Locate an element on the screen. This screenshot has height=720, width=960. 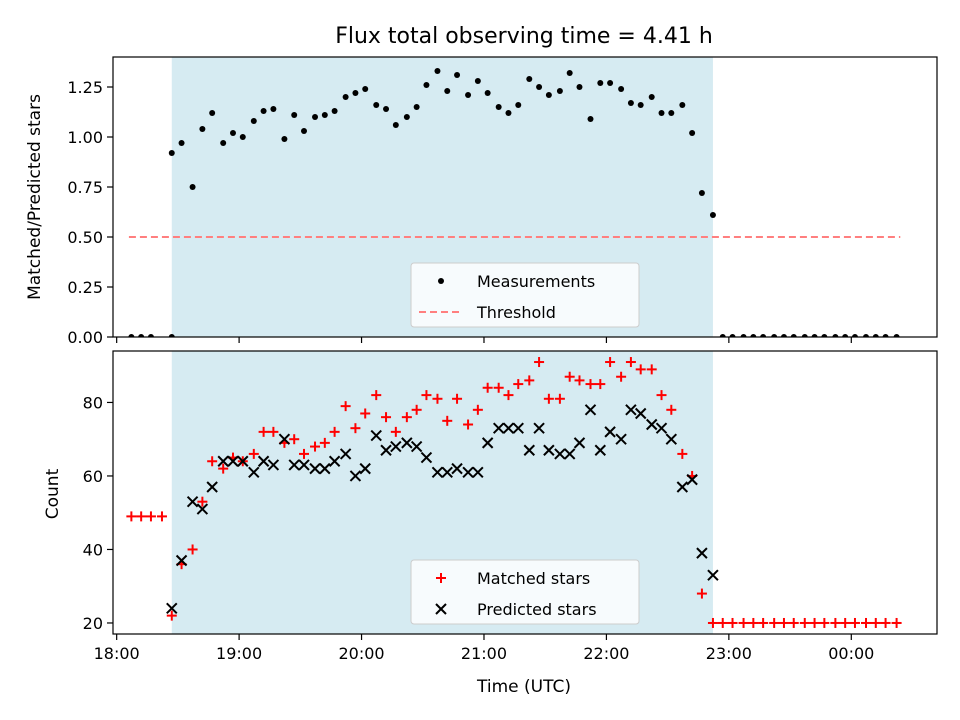
x-tick-label: 19:00 is located at coordinates (239, 653).